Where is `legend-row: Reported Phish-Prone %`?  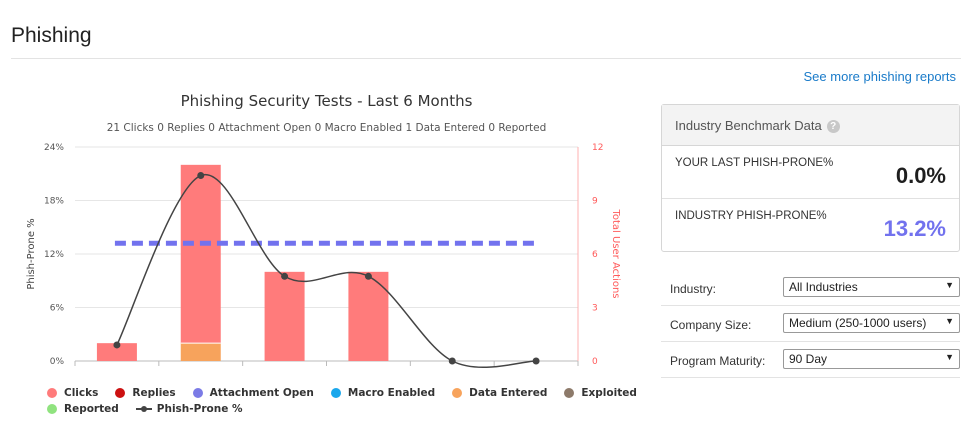
legend-row: Reported Phish-Prone % is located at coordinates (347, 409).